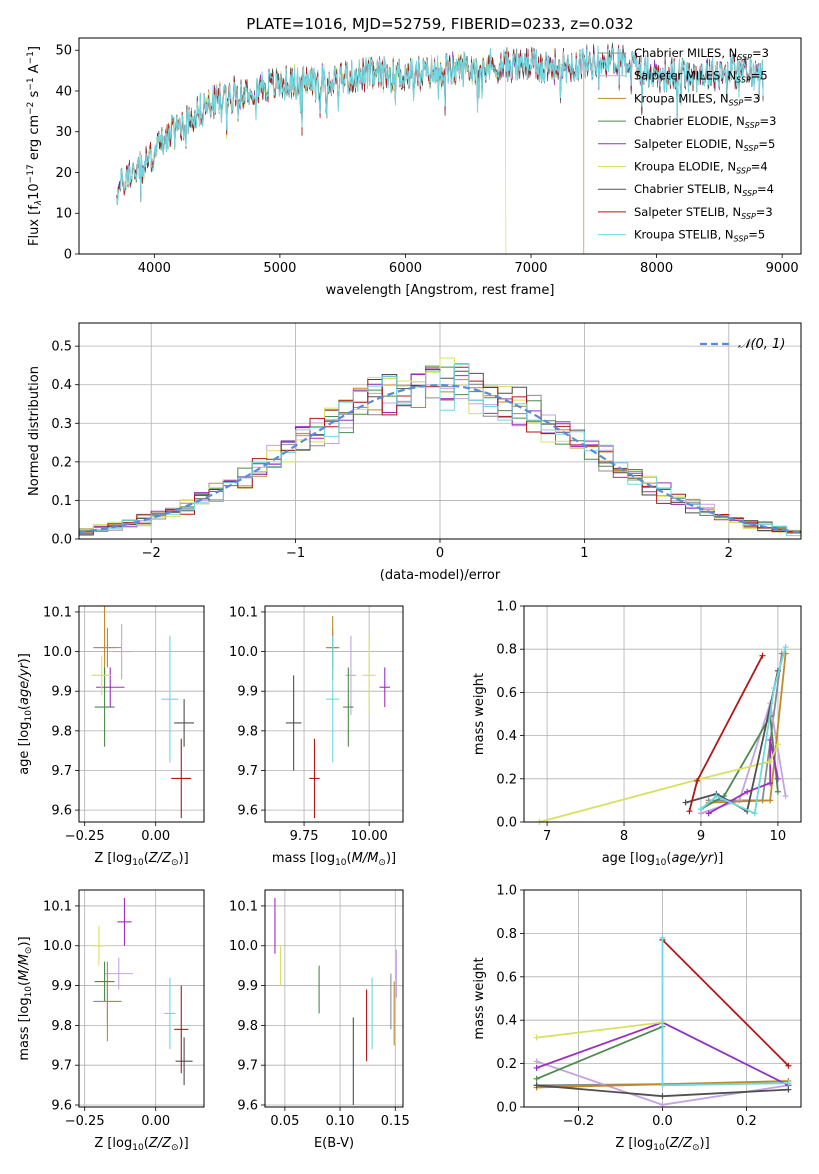 The height and width of the screenshot is (1174, 819). I want to click on x-tick-label: 7000, so click(530, 268).